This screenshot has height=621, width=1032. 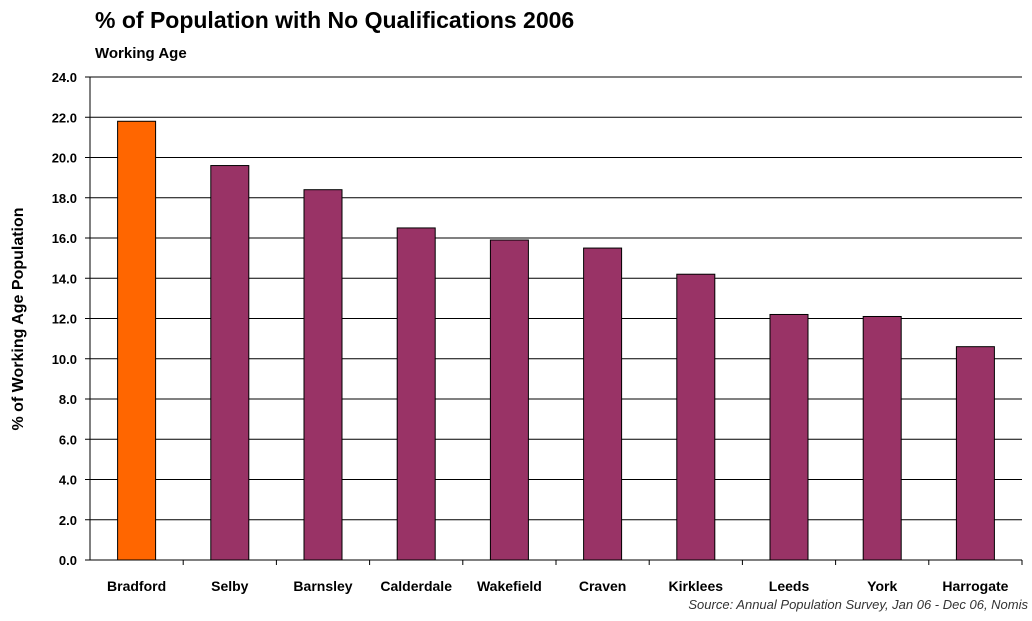 I want to click on bar-leeds, so click(x=789, y=437).